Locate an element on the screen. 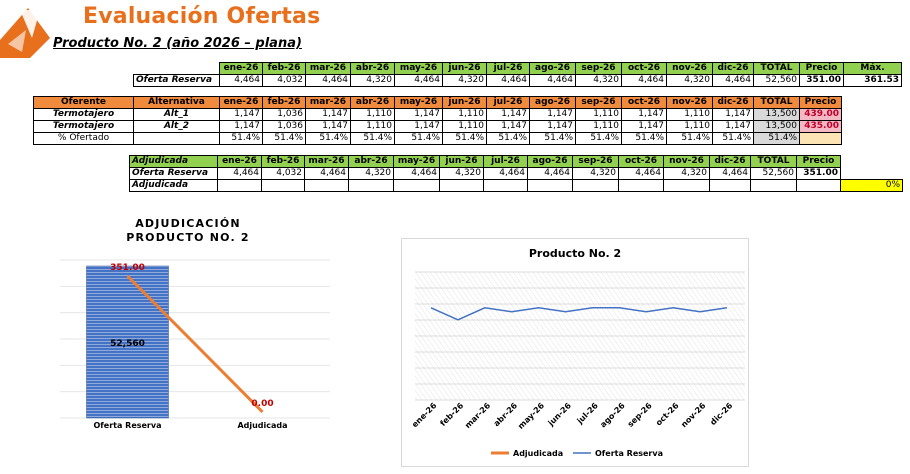  company-logo is located at coordinates (25, 33).